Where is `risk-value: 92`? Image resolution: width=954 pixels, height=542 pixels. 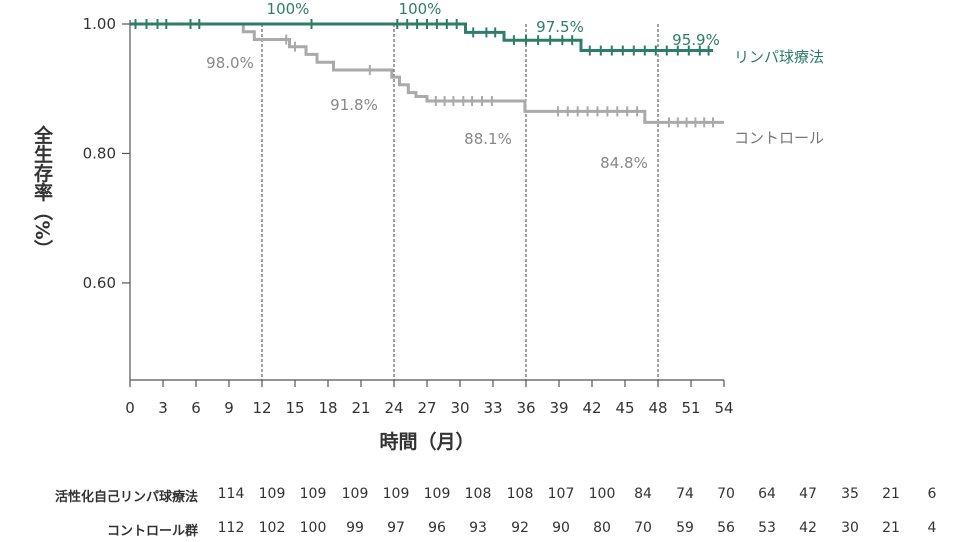
risk-value: 92 is located at coordinates (520, 528).